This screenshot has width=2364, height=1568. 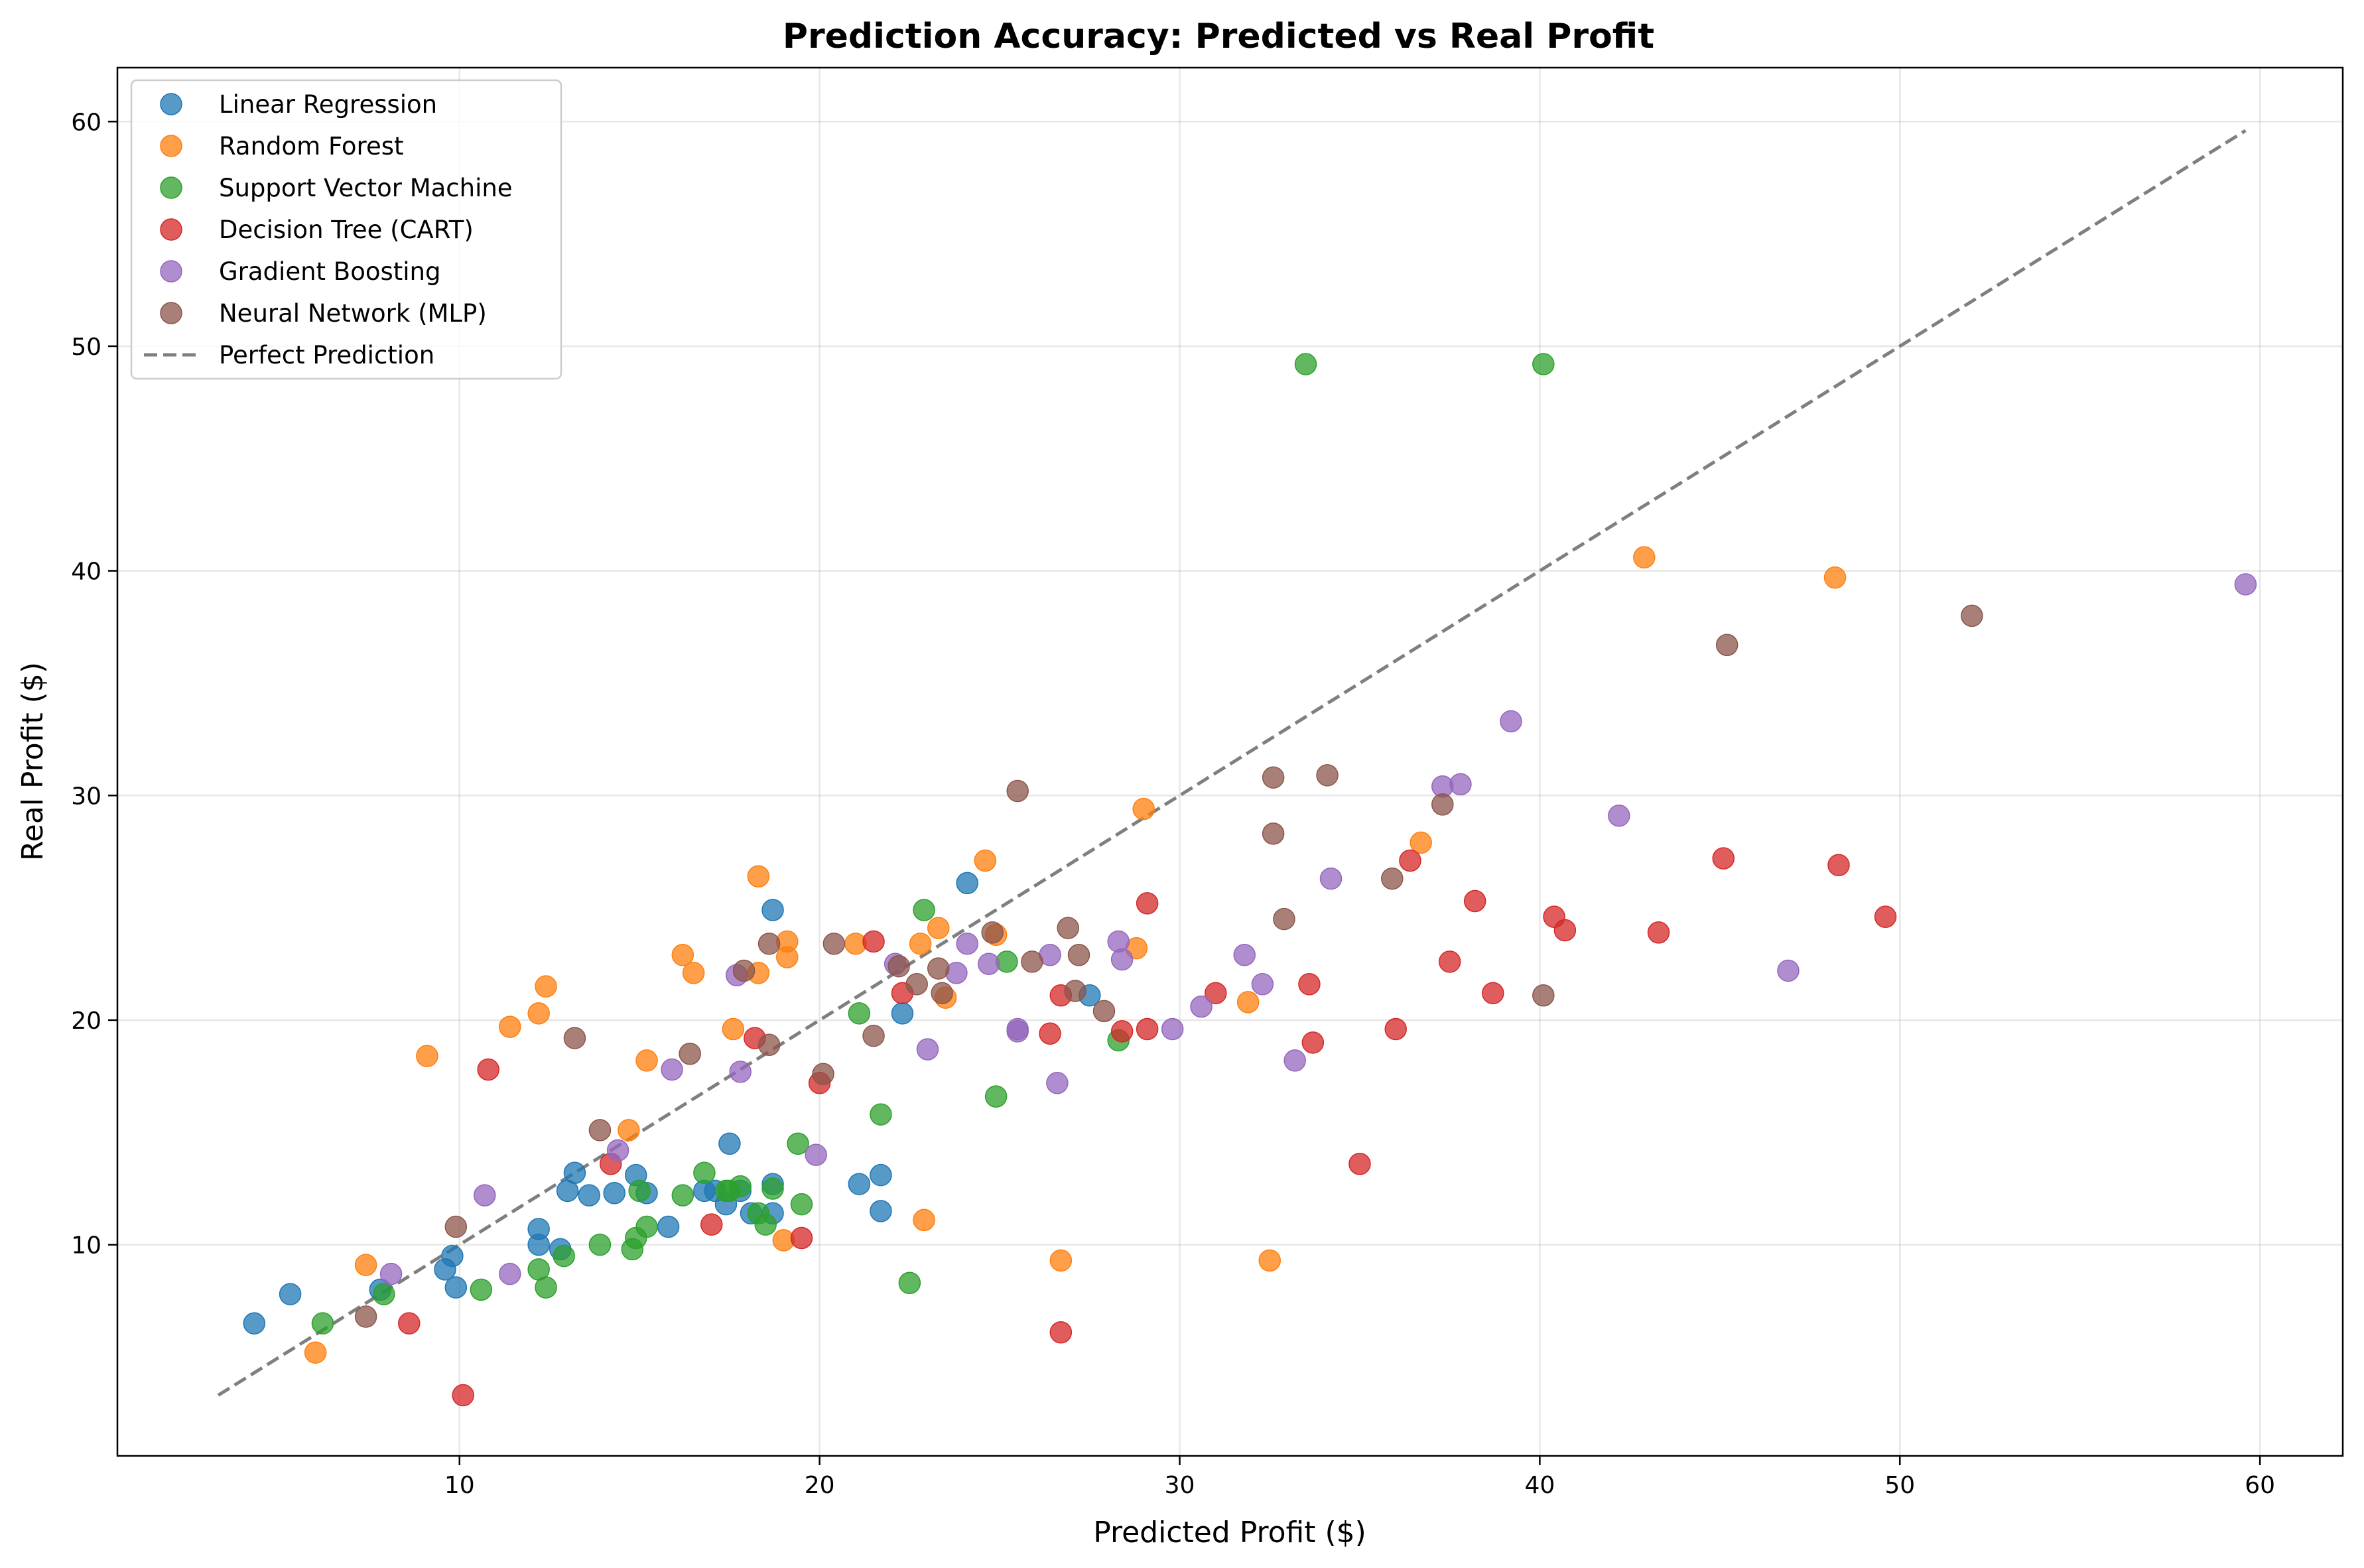 I want to click on series-linear-regression, so click(x=672, y=1103).